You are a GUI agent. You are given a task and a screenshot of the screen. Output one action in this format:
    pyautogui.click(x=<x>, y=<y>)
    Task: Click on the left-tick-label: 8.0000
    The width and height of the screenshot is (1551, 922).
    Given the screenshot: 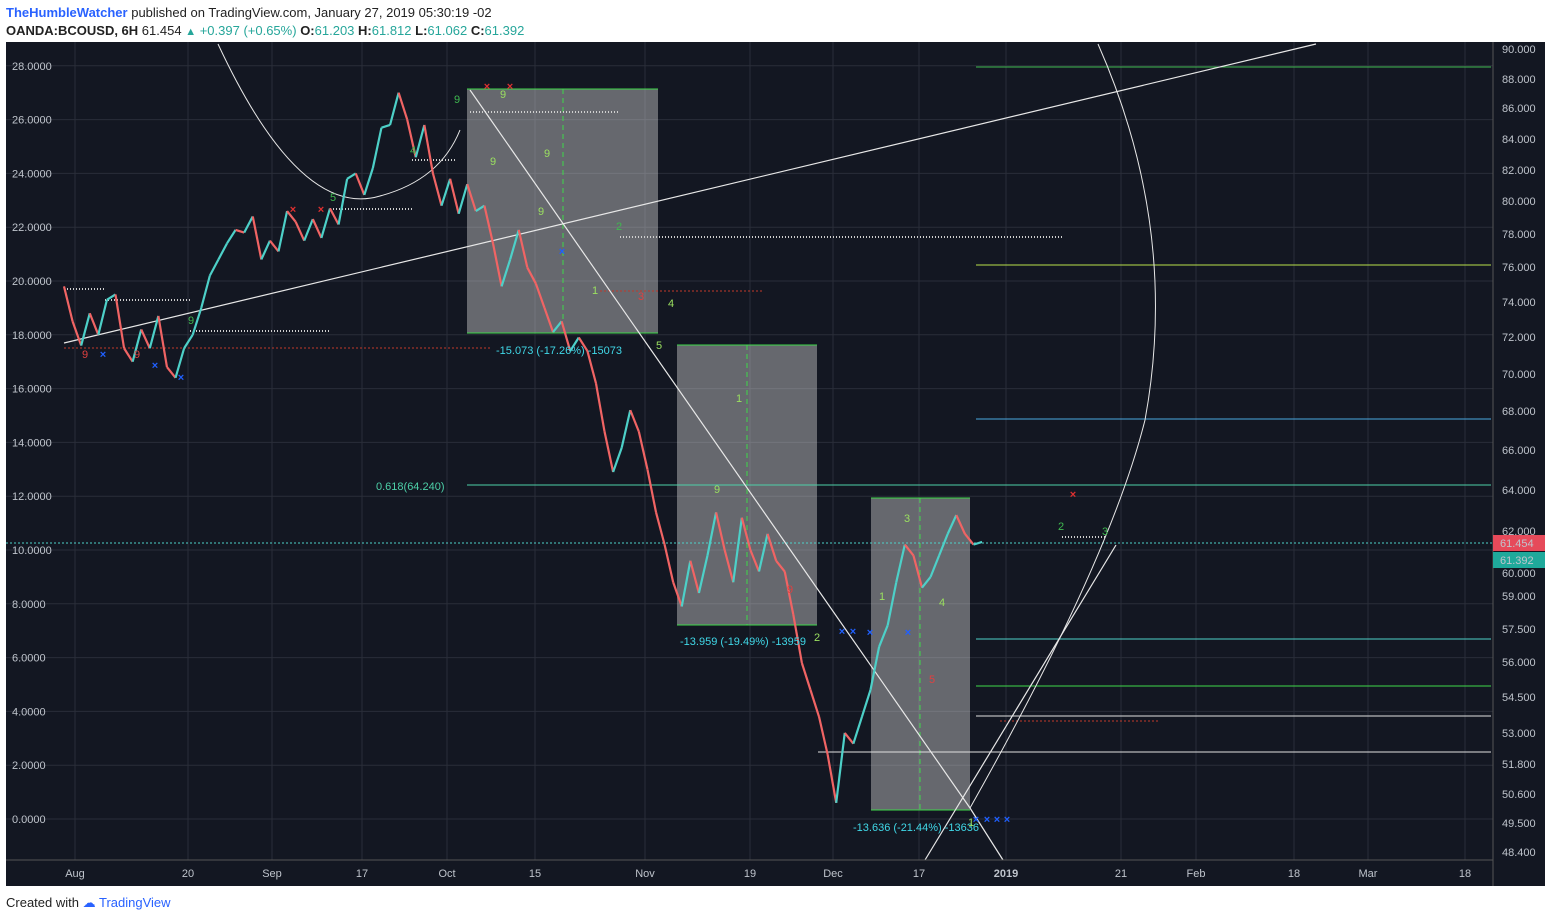 What is the action you would take?
    pyautogui.click(x=29, y=605)
    